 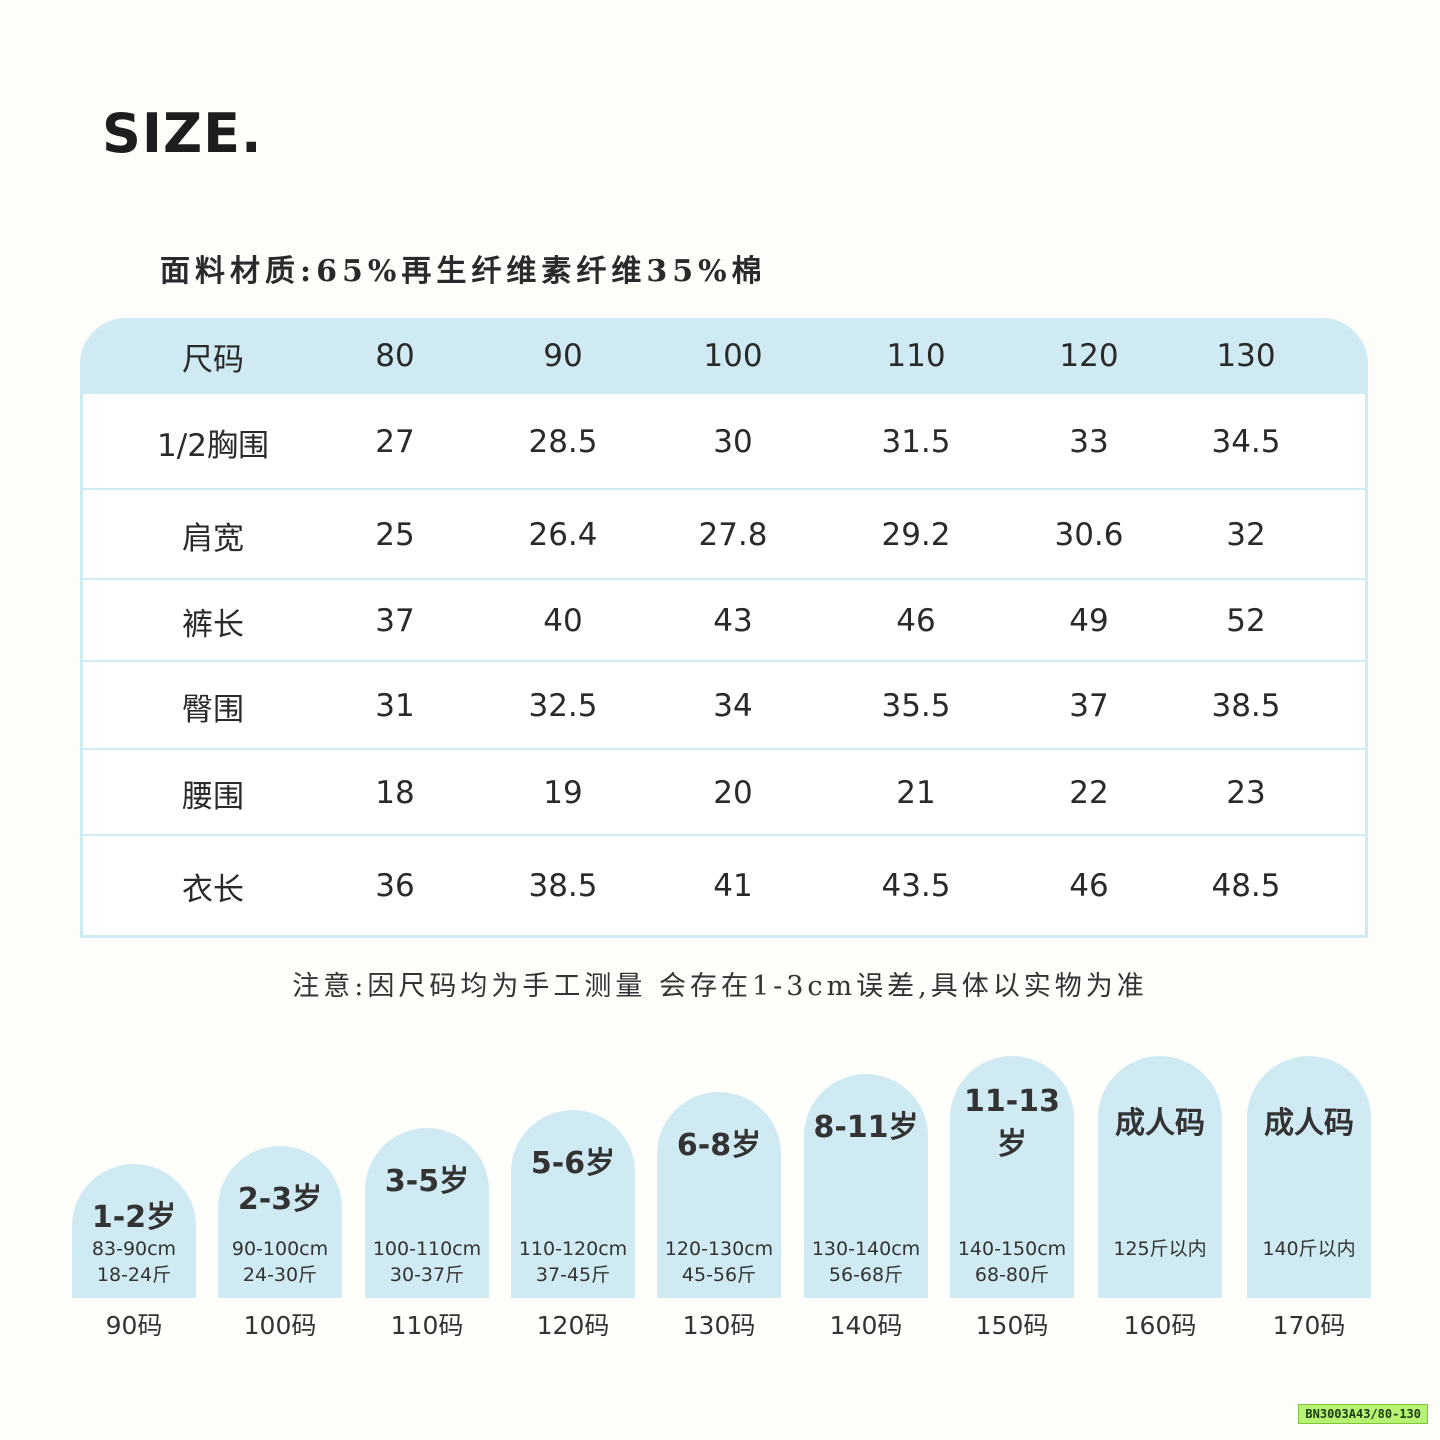 I want to click on age-range: 3-5岁, so click(x=427, y=1181).